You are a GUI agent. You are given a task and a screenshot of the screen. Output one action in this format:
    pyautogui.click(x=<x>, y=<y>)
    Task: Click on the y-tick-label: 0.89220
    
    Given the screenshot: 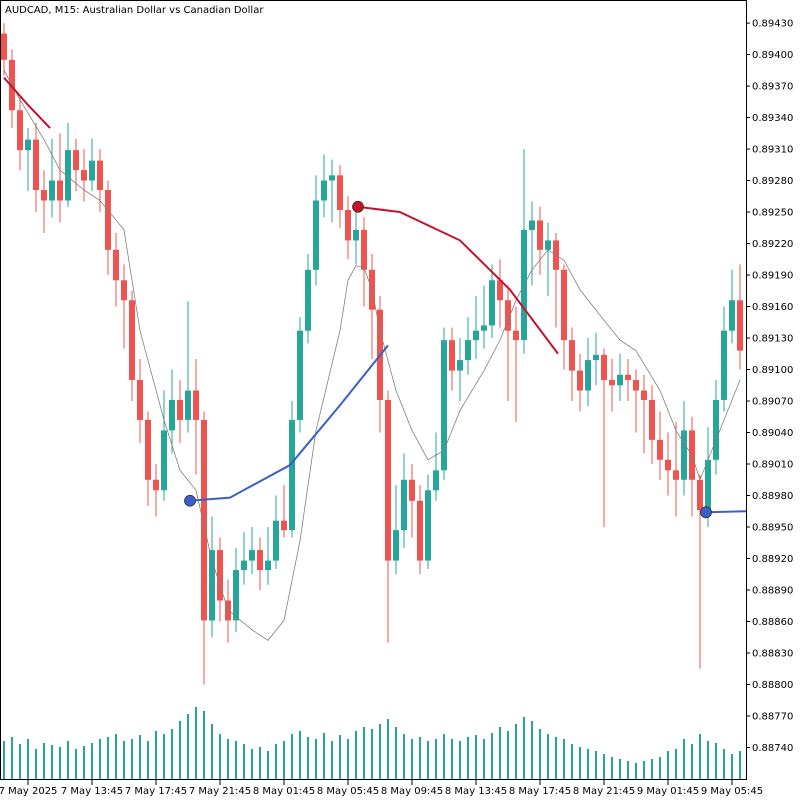 What is the action you would take?
    pyautogui.click(x=772, y=244)
    